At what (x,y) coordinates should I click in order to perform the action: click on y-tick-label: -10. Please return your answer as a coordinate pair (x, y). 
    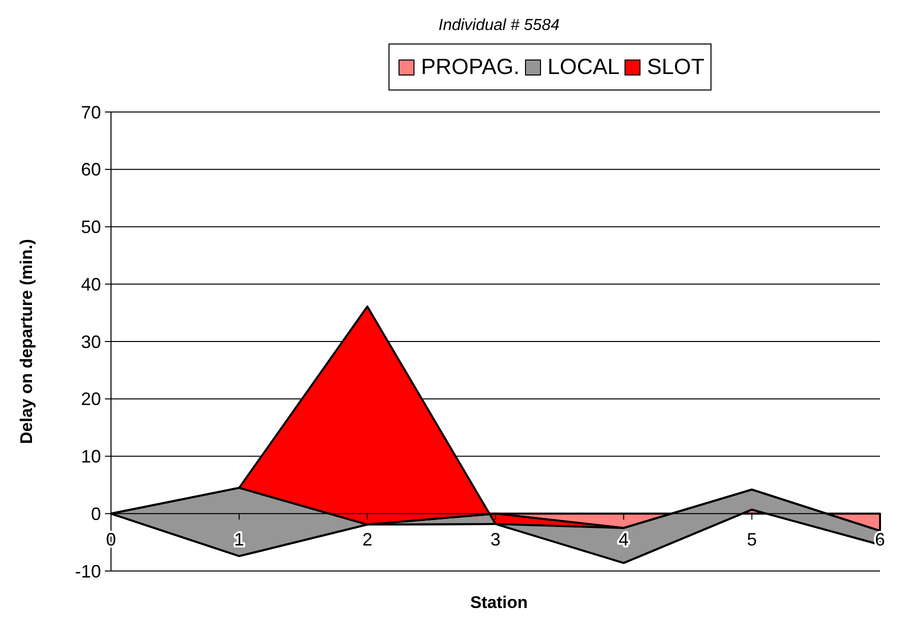
    Looking at the image, I should click on (87, 571).